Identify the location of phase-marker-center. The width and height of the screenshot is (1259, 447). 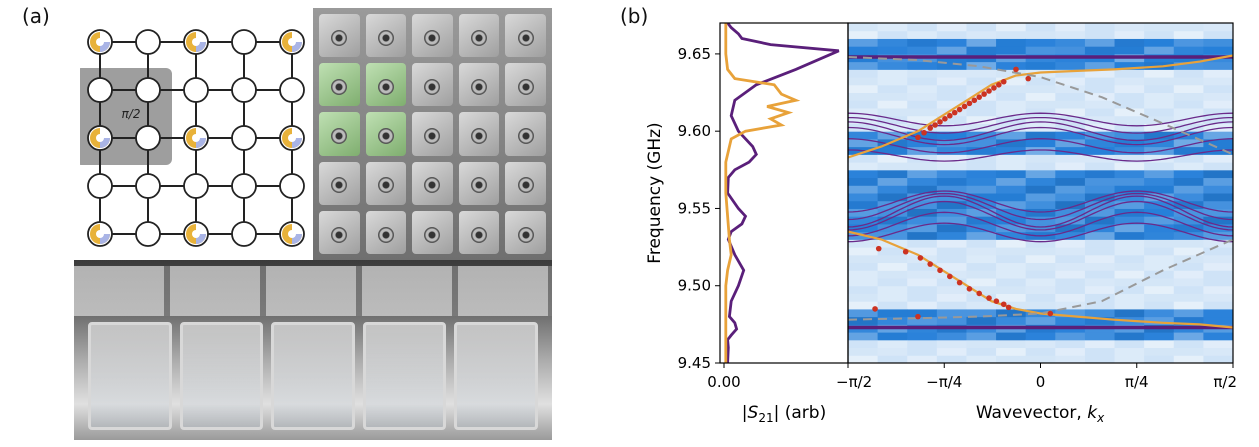
(292, 234).